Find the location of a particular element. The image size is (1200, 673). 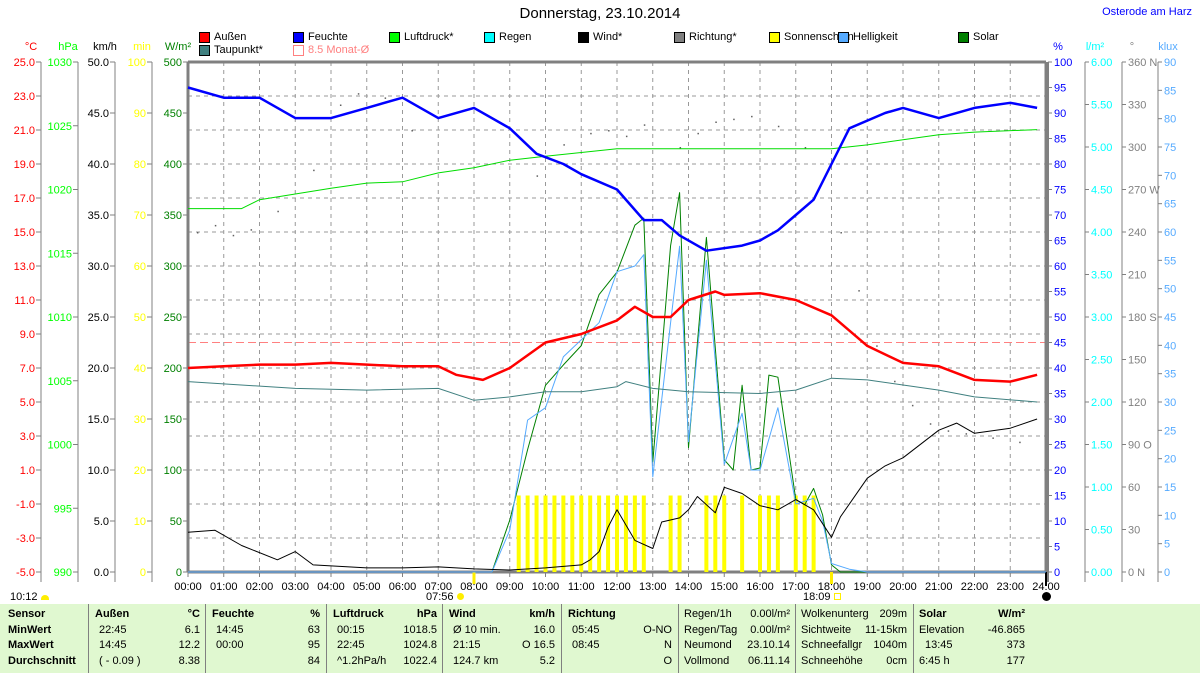

wind-axis-tick-label: 35.0 is located at coordinates (98, 216).